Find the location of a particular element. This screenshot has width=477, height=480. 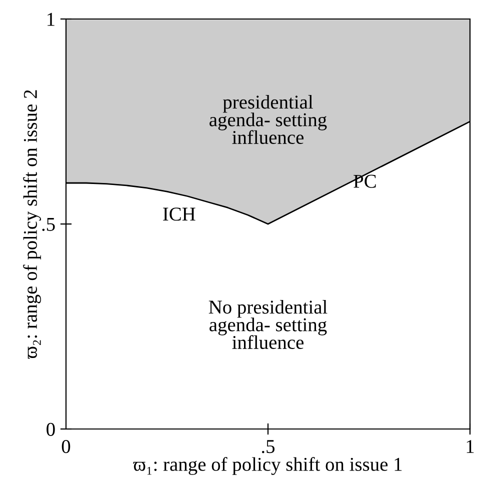

x-tick-label: 1 is located at coordinates (470, 446).